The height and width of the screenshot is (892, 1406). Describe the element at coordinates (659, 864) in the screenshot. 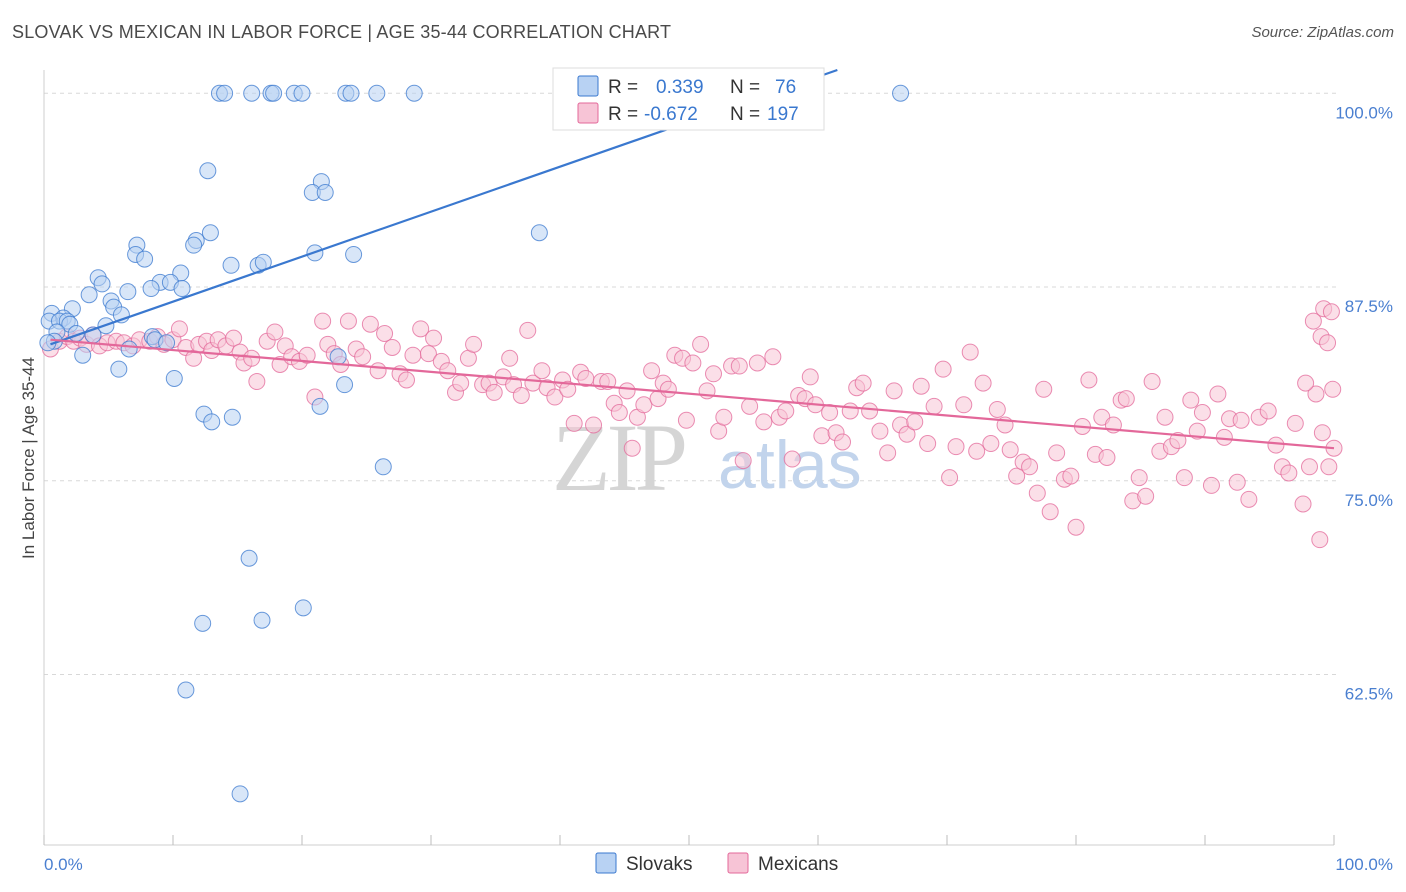

I see `bottom-legend-label-slovaks: Slovaks` at that location.